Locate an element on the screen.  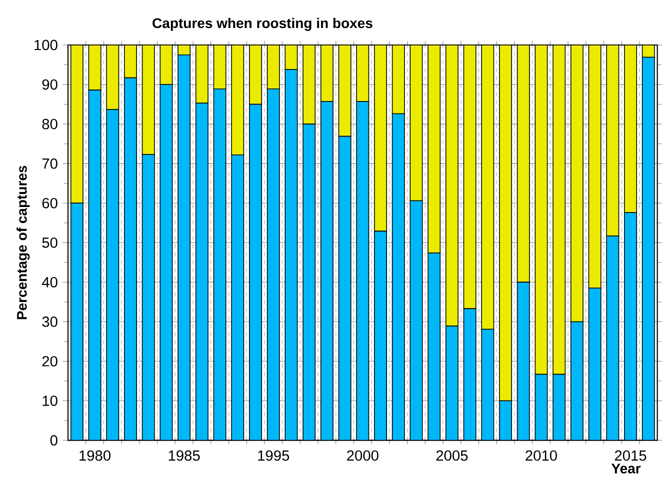
y-axis-title: Percentage of captures is located at coordinates (23, 243).